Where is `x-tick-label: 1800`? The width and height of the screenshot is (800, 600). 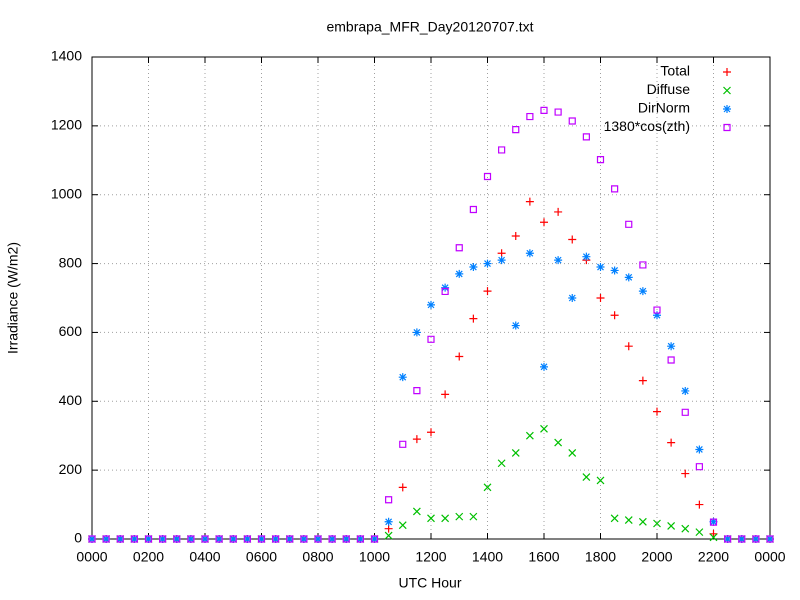
x-tick-label: 1800 is located at coordinates (600, 557).